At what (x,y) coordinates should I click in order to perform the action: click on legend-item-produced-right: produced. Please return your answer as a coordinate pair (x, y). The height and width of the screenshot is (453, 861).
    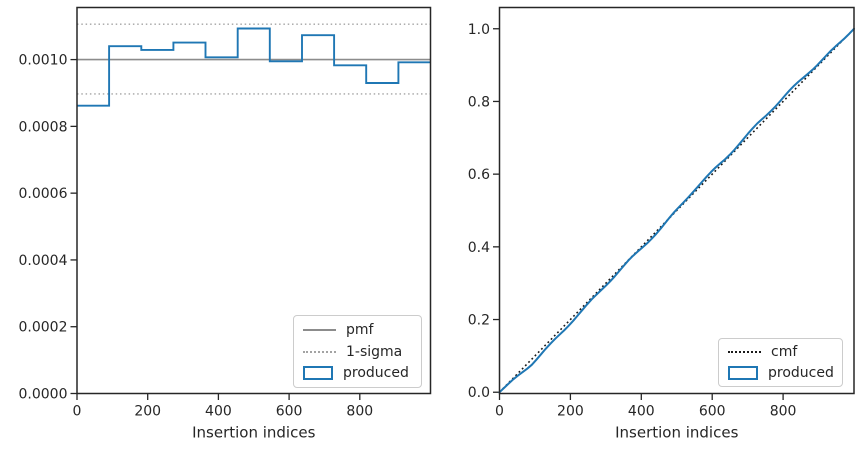
    Looking at the image, I should click on (785, 372).